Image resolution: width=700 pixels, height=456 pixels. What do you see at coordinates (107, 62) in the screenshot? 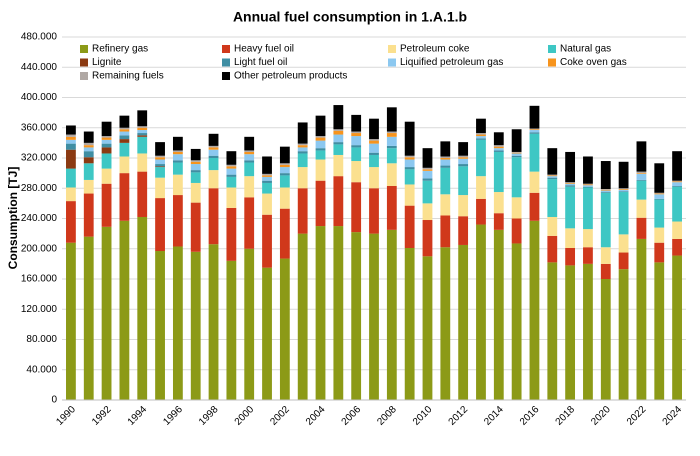
I see `legend-label: Lignite` at bounding box center [107, 62].